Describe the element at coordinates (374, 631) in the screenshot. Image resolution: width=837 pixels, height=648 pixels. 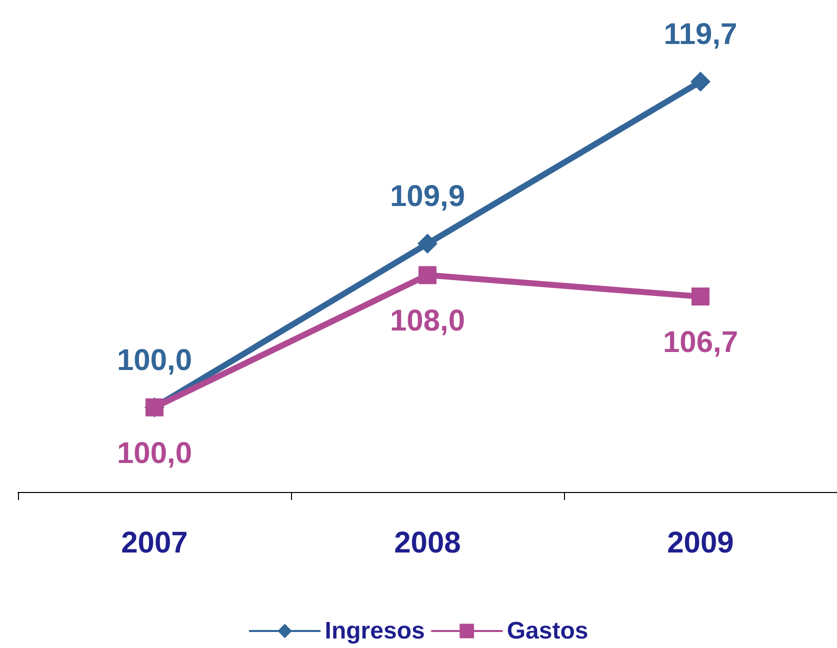
I see `legend-label: Ingresos` at that location.